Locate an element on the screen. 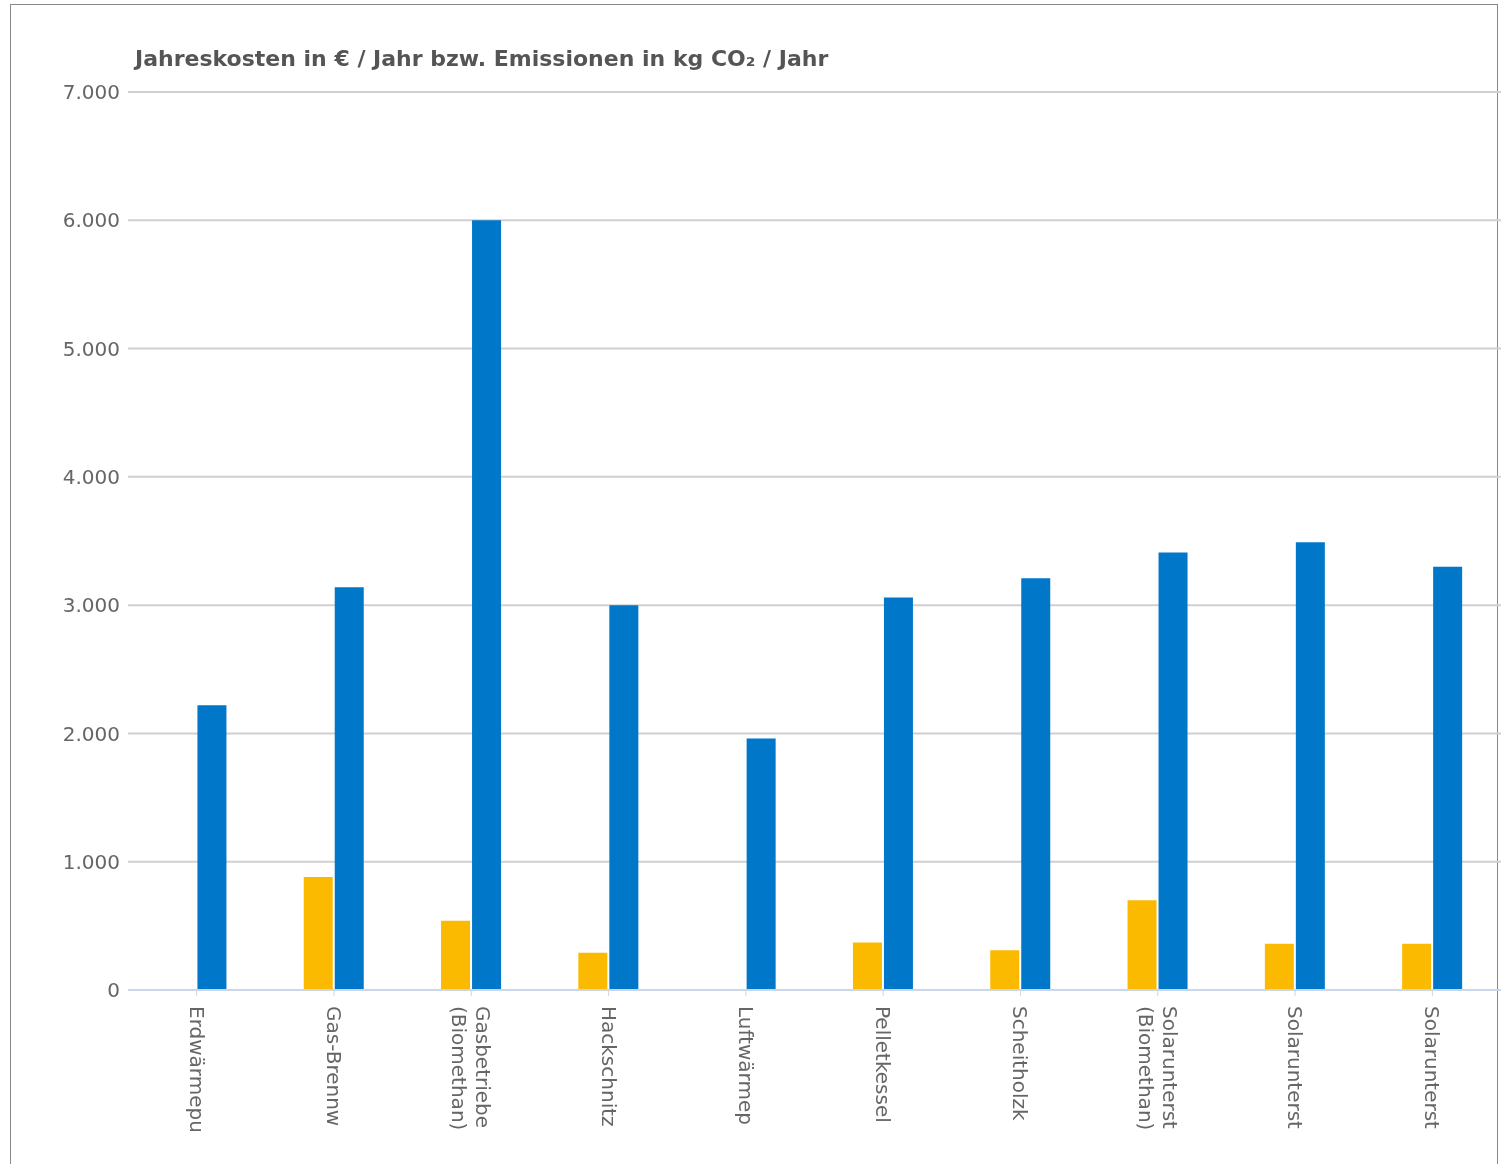  x-tick-label: Scheitholzk is located at coordinates (1020, 1064).